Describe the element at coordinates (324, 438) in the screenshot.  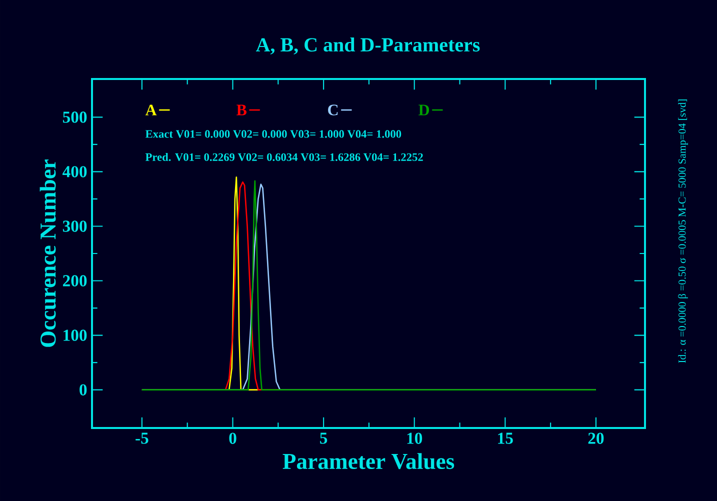
I see `x-tick-label: 5` at that location.